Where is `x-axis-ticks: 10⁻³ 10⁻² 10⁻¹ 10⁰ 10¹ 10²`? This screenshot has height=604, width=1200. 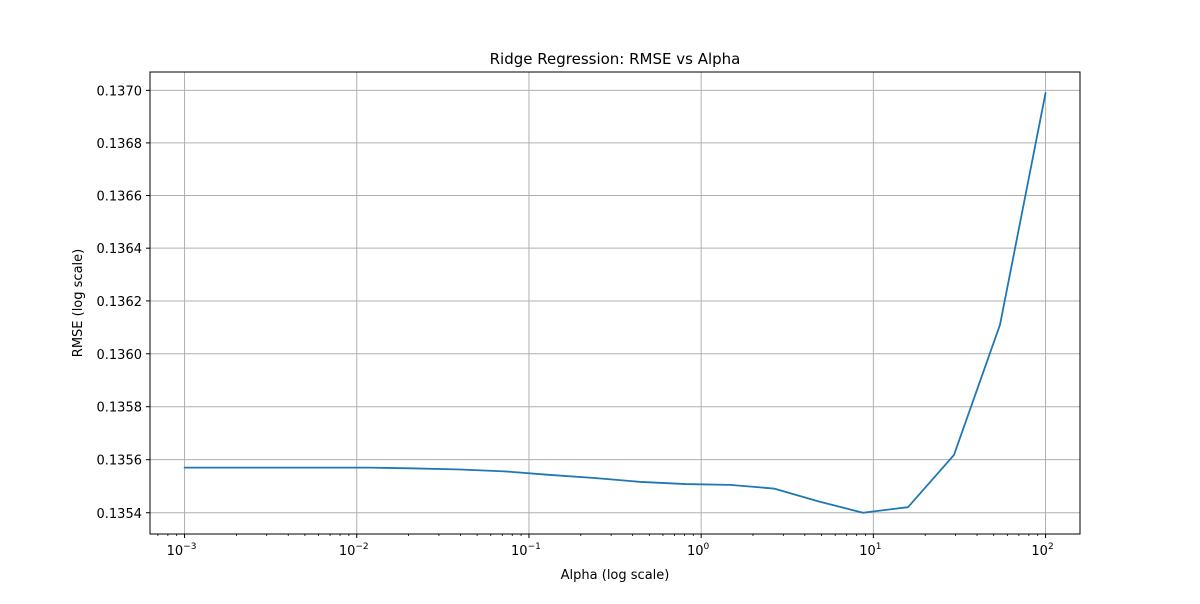 x-axis-ticks: 10⁻³ 10⁻² 10⁻¹ 10⁰ 10¹ 10² is located at coordinates (605, 546).